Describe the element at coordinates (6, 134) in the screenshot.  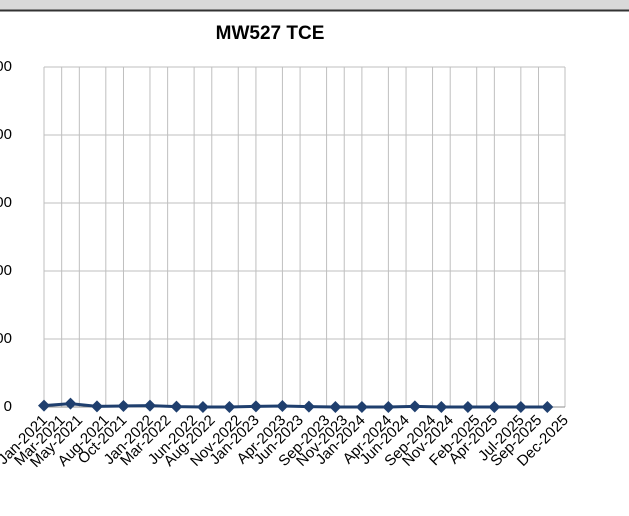
I see `y-tick-label: 4000` at that location.